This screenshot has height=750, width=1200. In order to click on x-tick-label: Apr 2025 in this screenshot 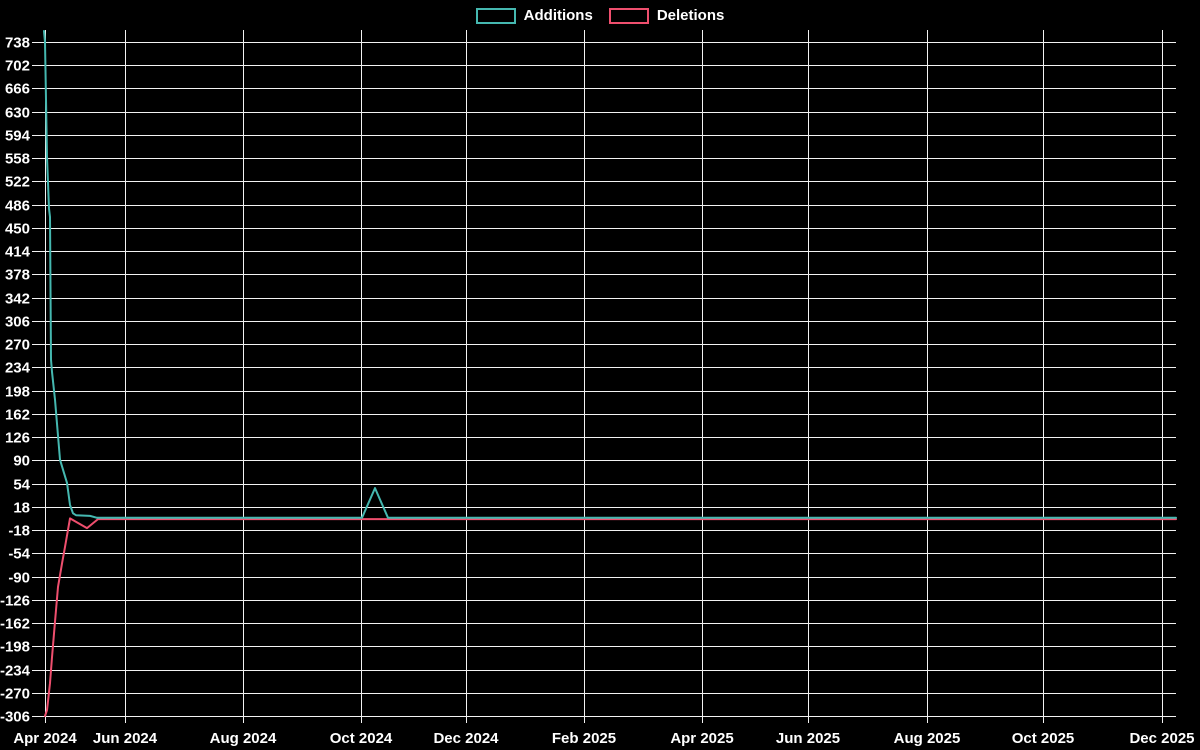, I will do `click(701, 738)`.